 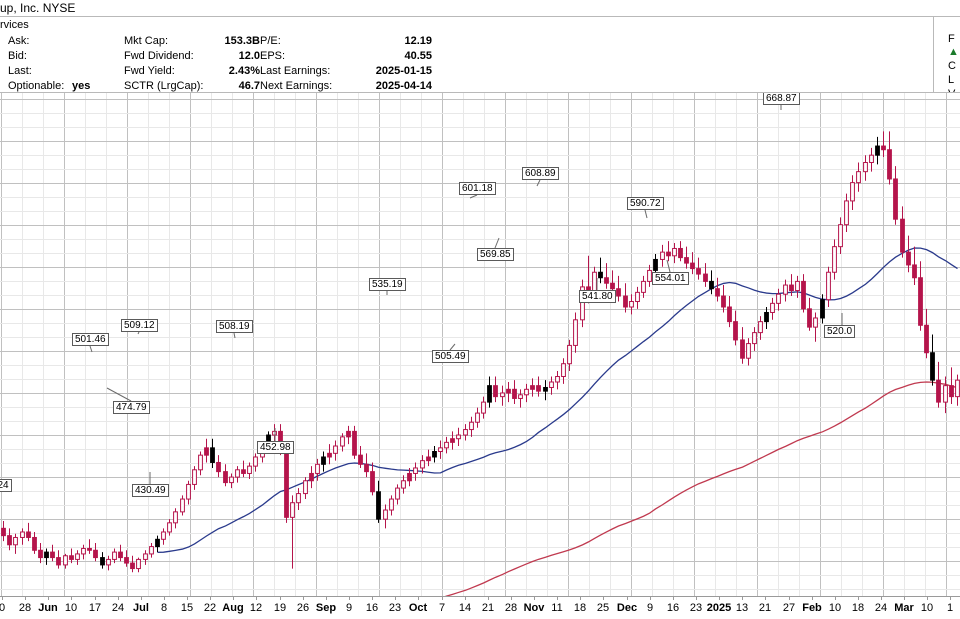 I want to click on clipped-label-3: C, so click(x=952, y=66).